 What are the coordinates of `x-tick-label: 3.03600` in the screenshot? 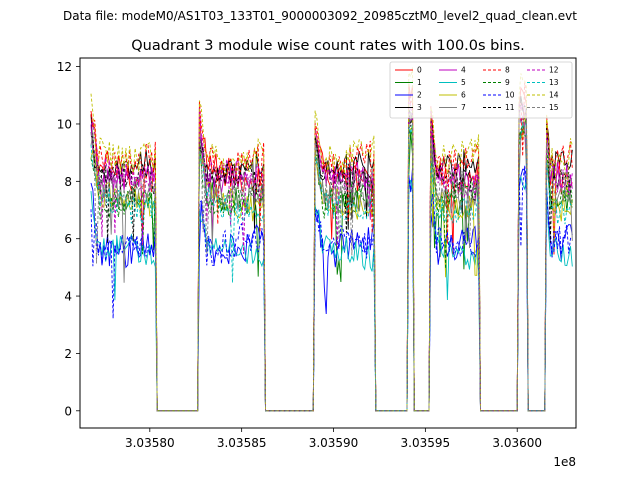 It's located at (517, 443).